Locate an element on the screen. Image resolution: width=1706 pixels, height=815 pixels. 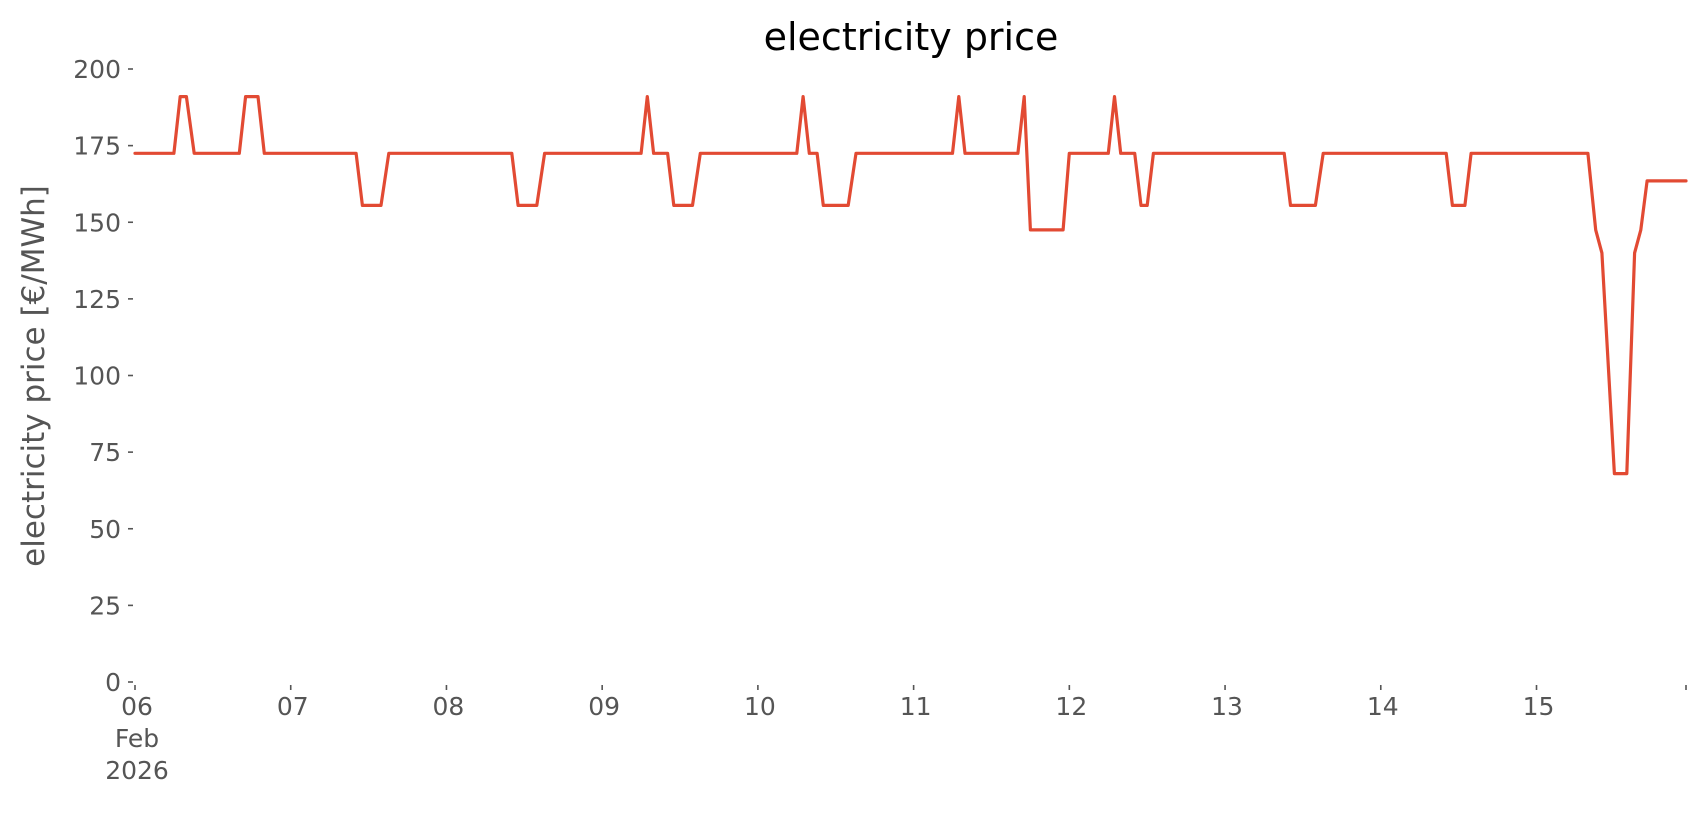
chart-title: electricity price is located at coordinates (911, 37).